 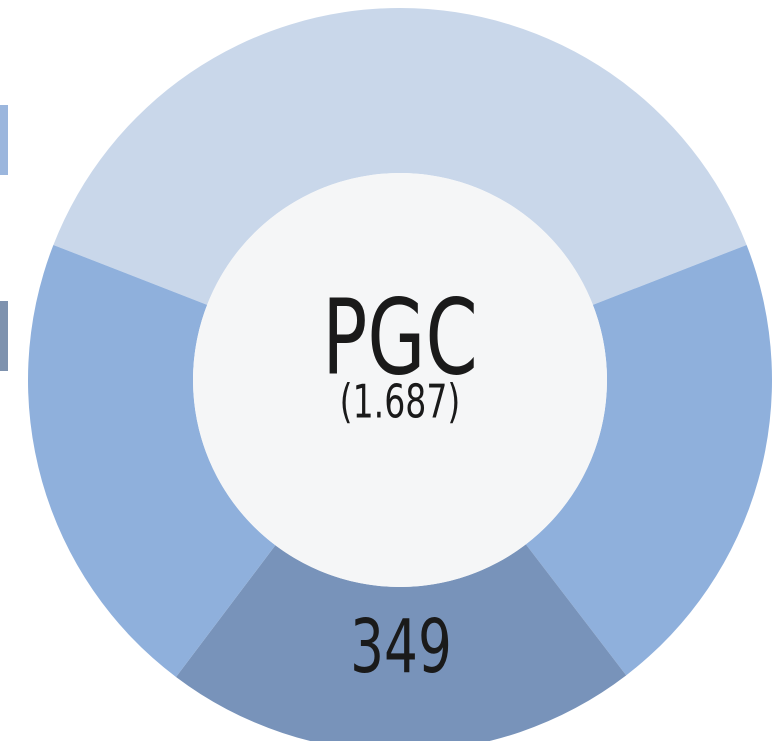 I want to click on value-label-group: 349, so click(x=401, y=647).